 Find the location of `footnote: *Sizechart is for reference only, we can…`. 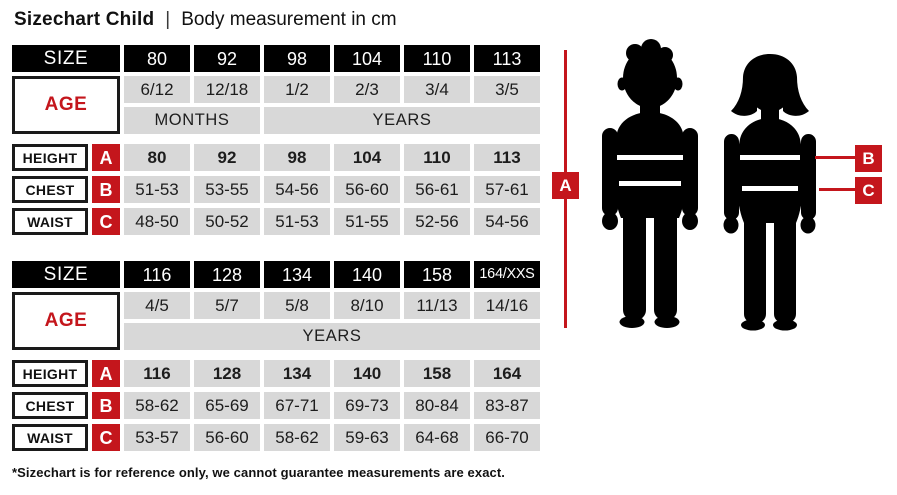

footnote: *Sizechart is for reference only, we can… is located at coordinates (258, 472).